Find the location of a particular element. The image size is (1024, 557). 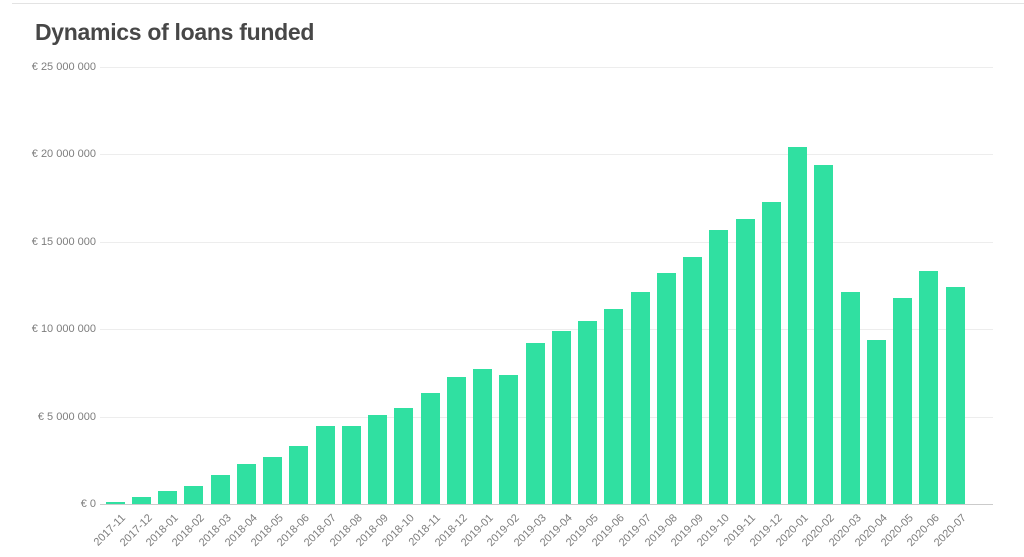

y-tick-label: € 0 is located at coordinates (88, 504).